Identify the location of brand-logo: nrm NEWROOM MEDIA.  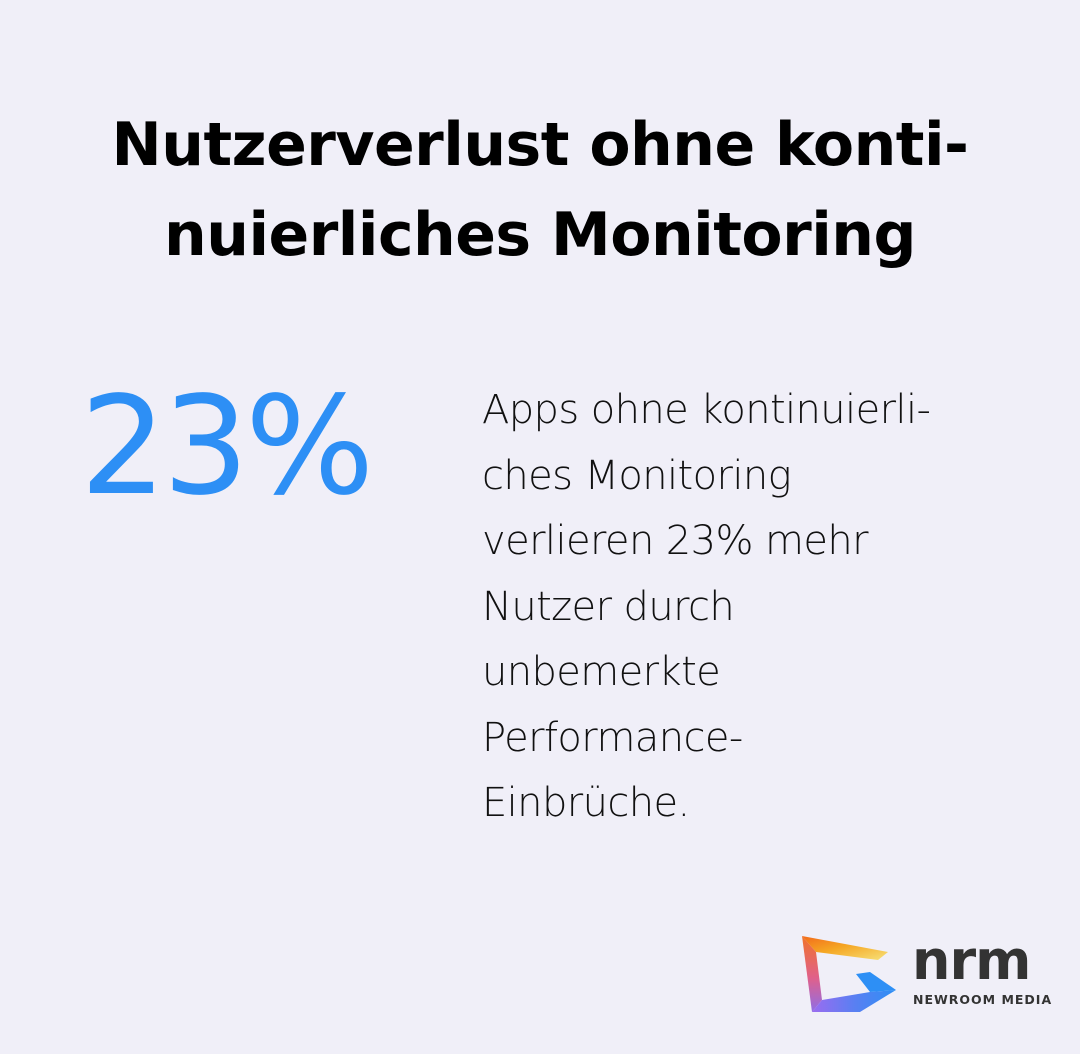
(926, 974).